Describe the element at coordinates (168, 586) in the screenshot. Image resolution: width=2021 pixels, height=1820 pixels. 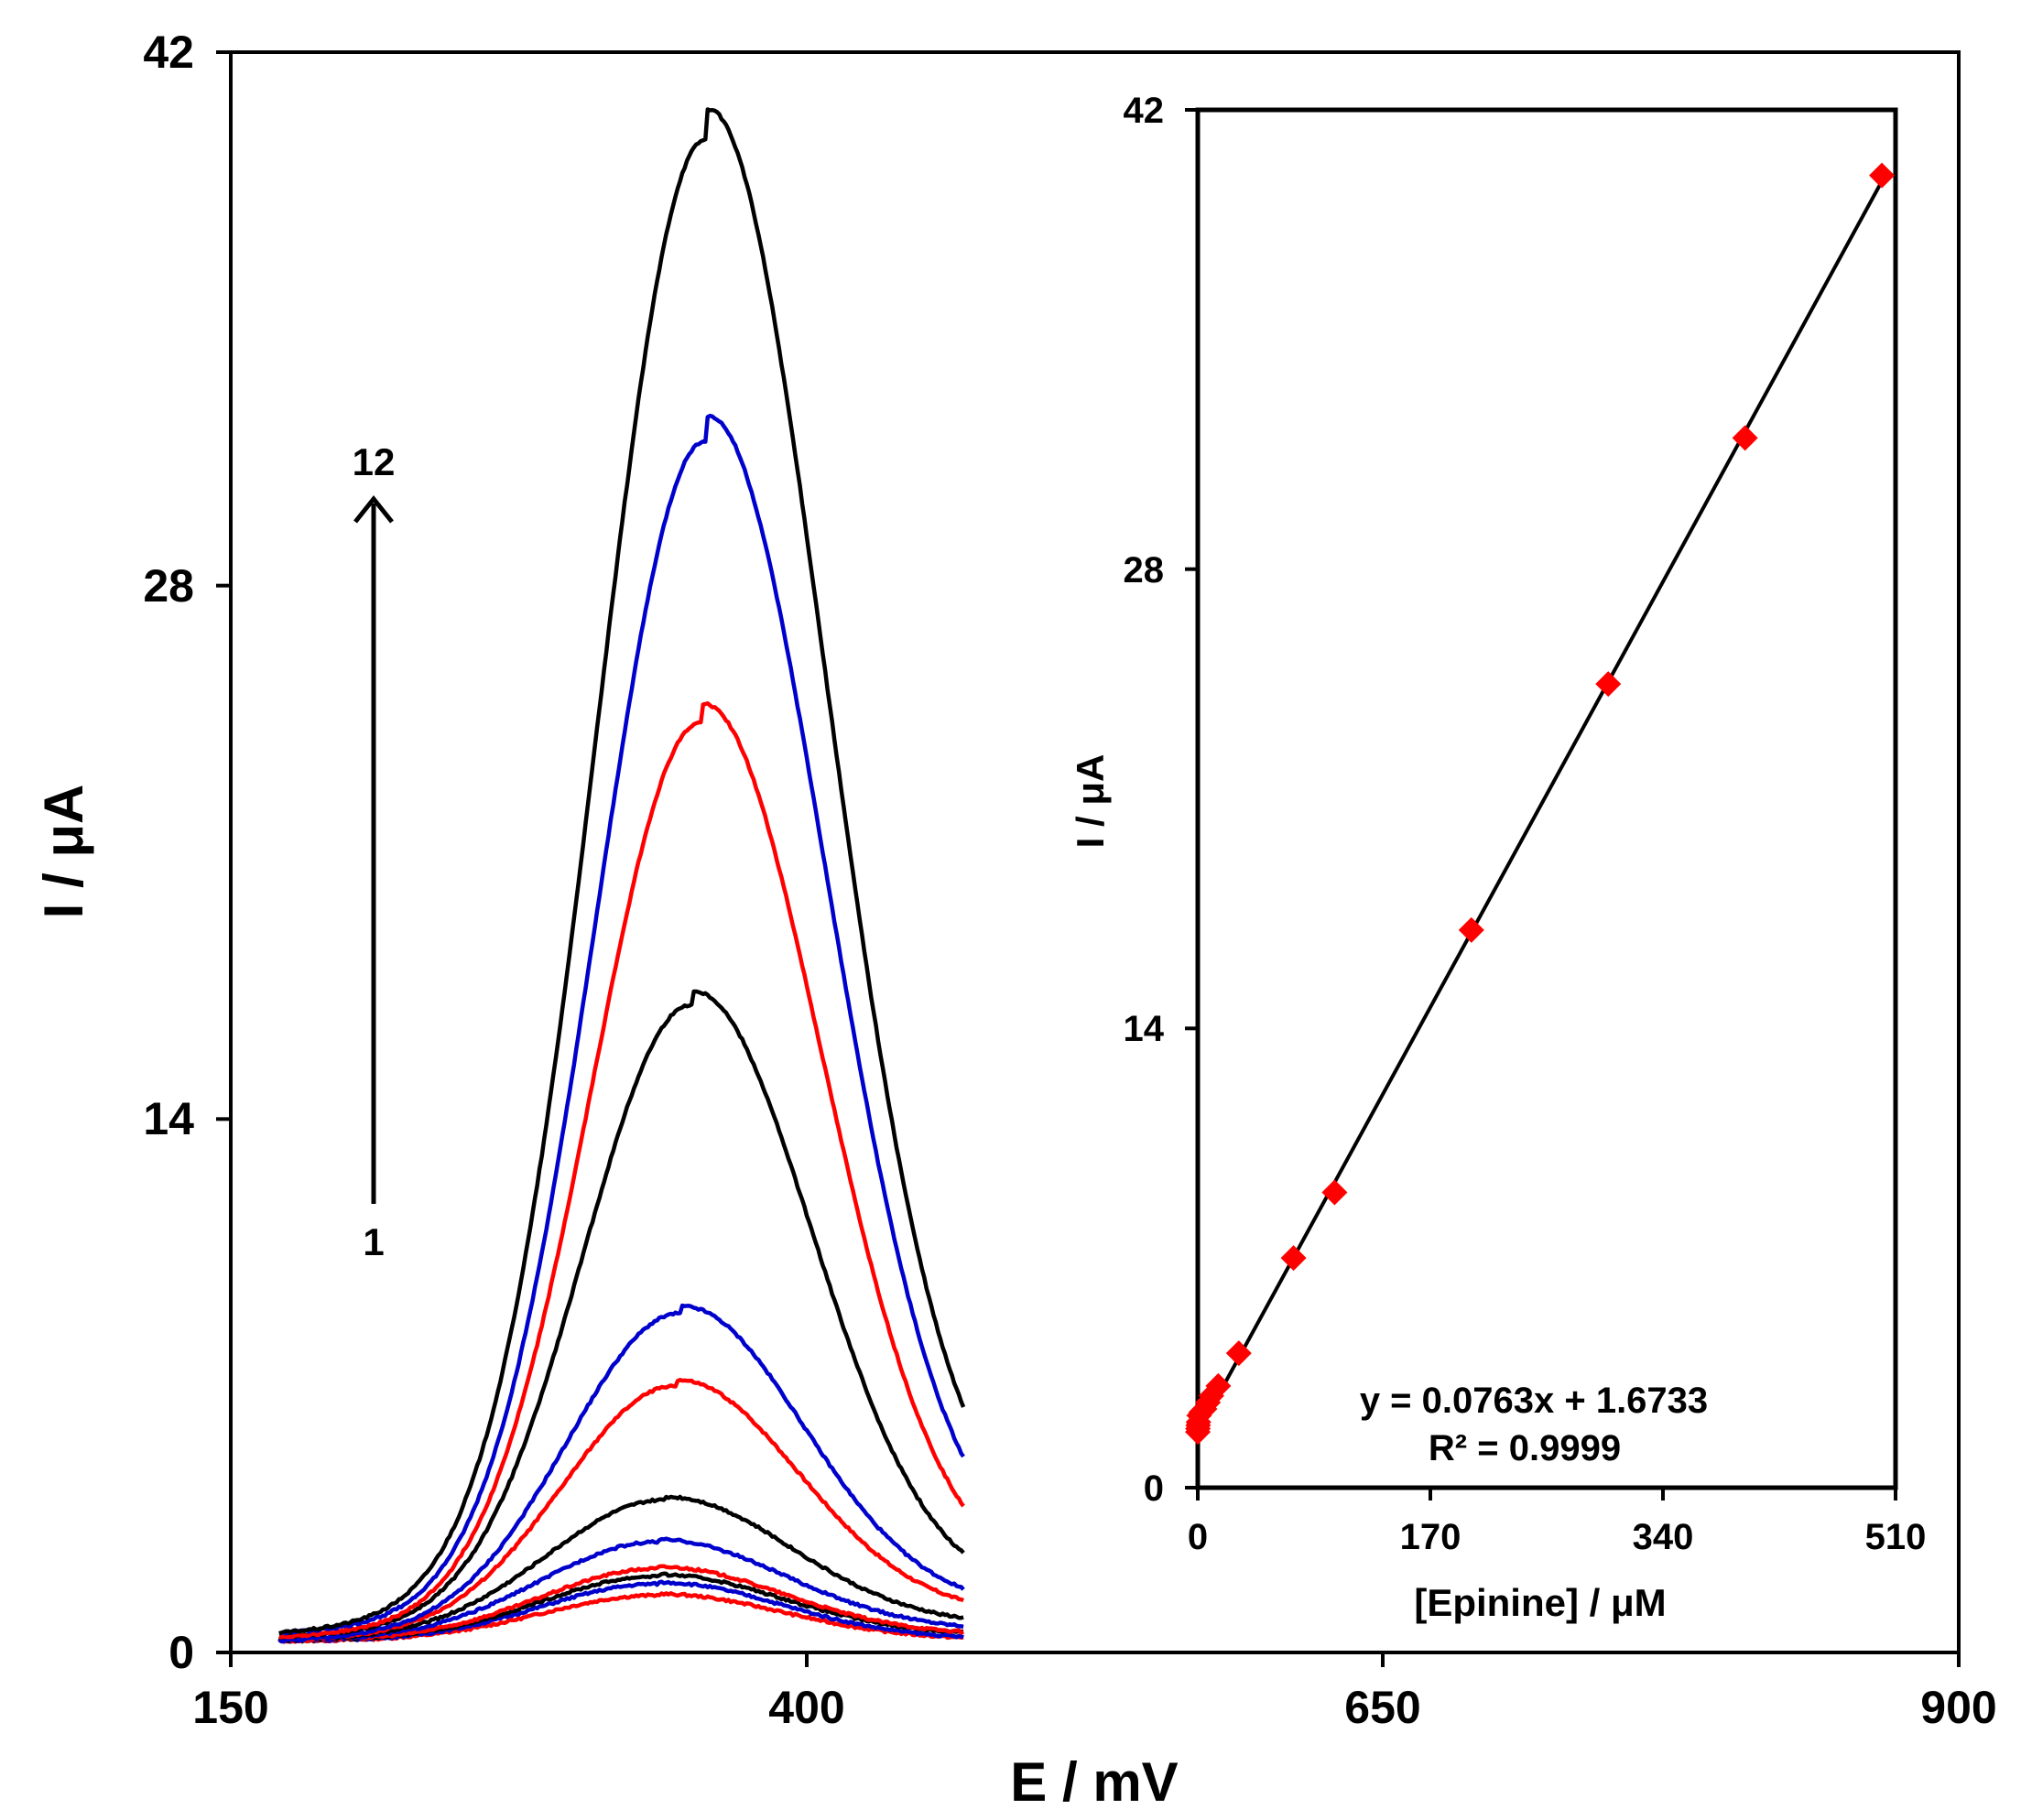
I see `main-y-tick-label: 28` at that location.